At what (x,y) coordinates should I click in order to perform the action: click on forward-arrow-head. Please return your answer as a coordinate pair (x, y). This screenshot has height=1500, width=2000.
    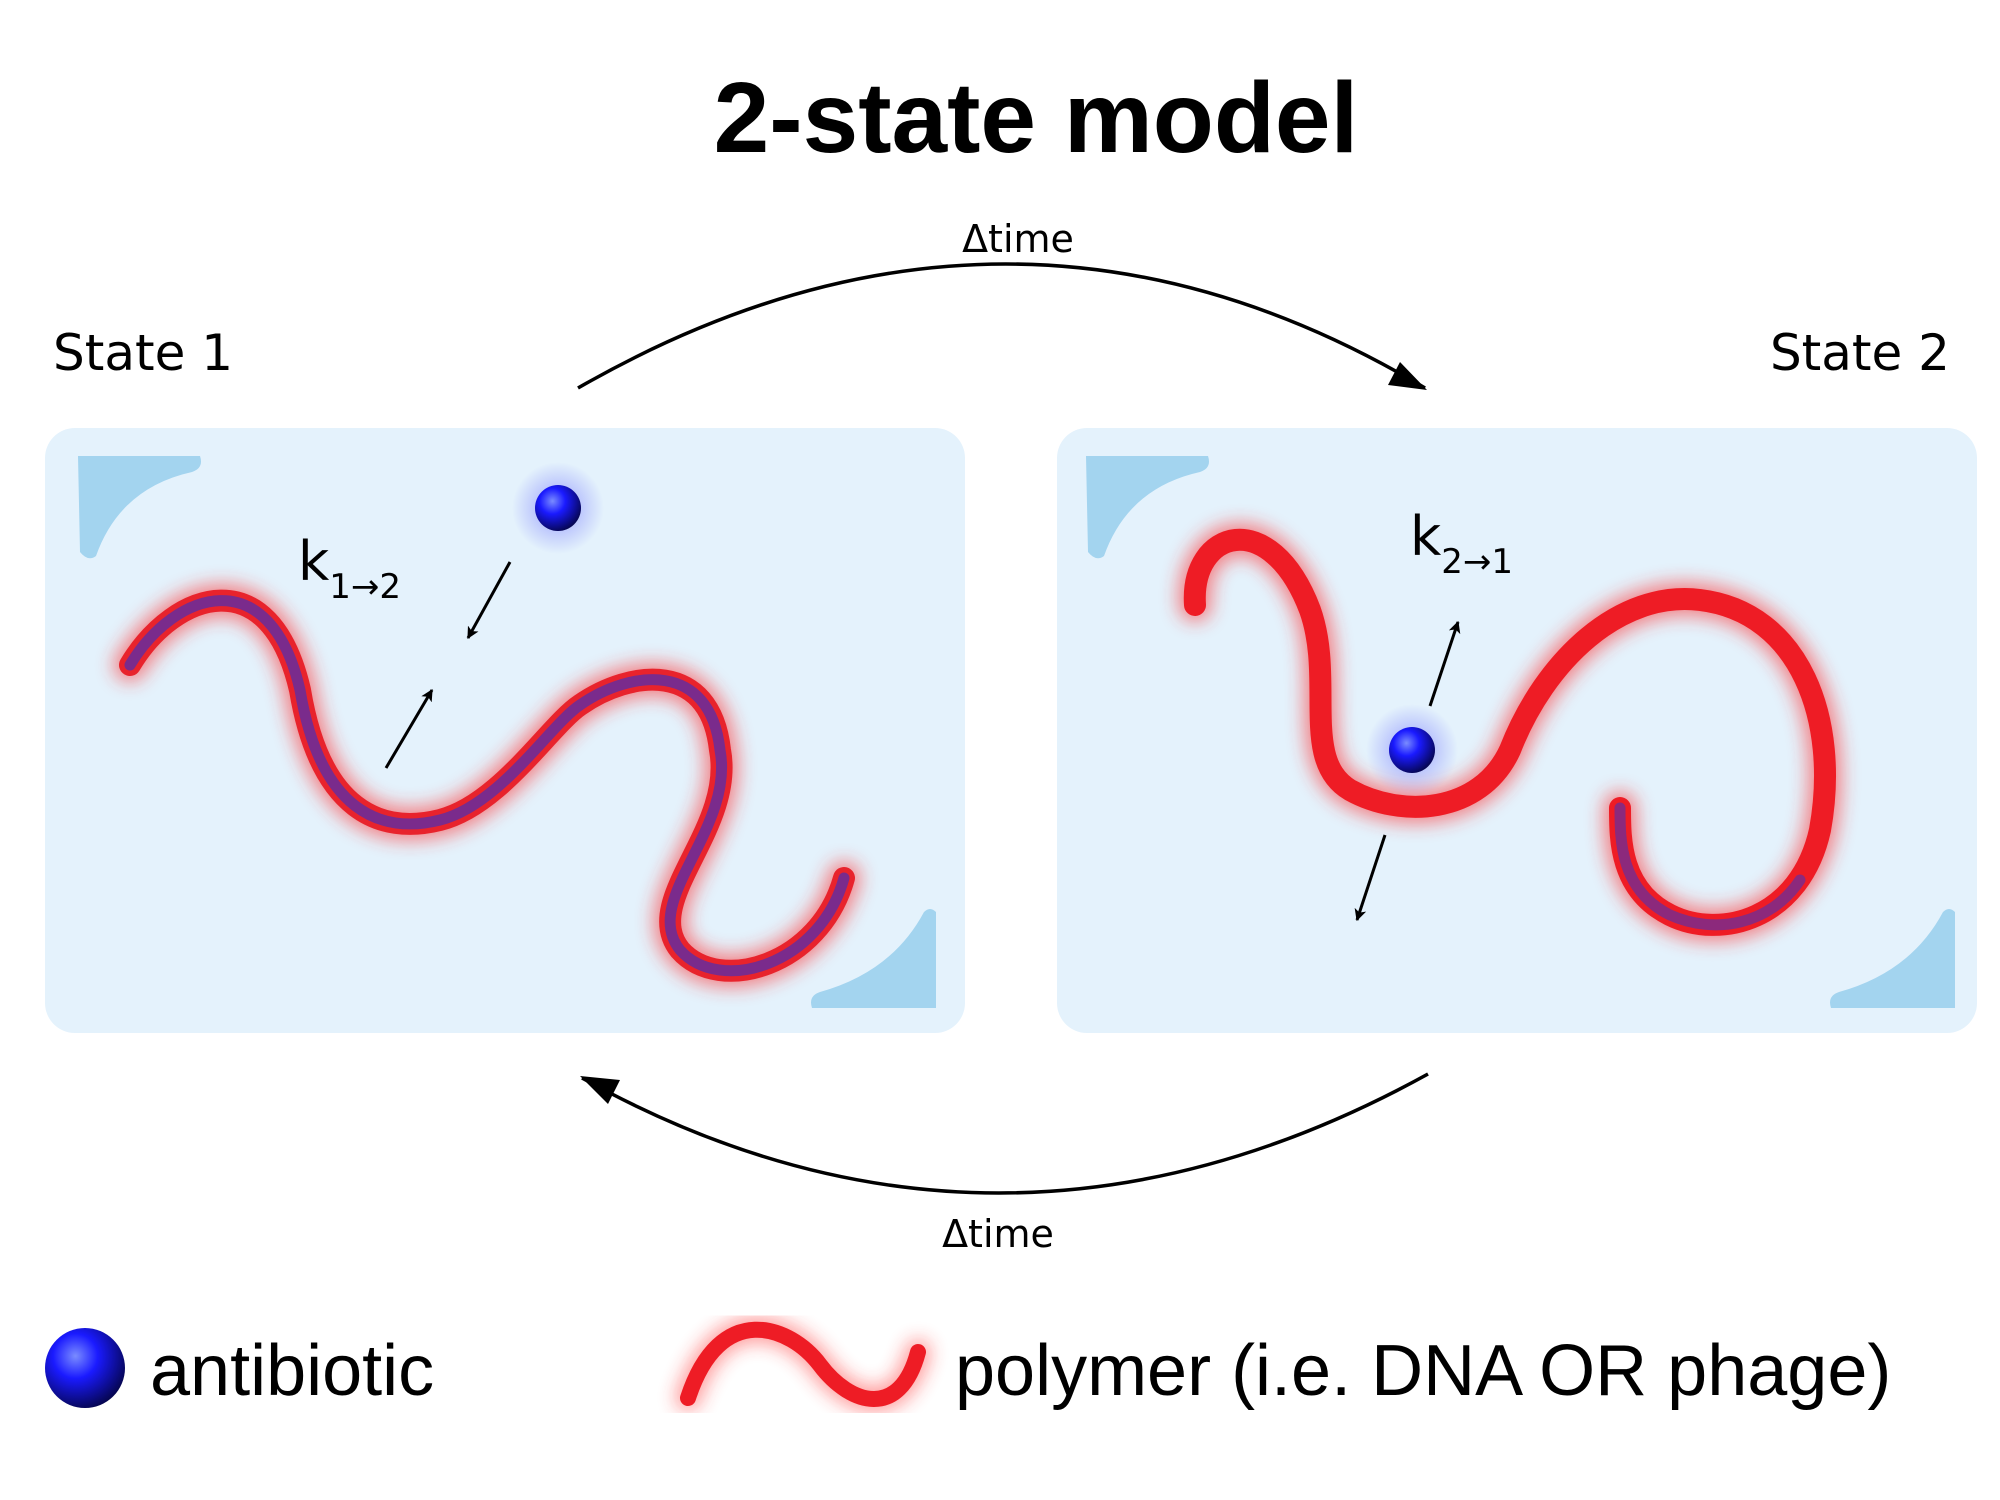
    Looking at the image, I should click on (1407, 376).